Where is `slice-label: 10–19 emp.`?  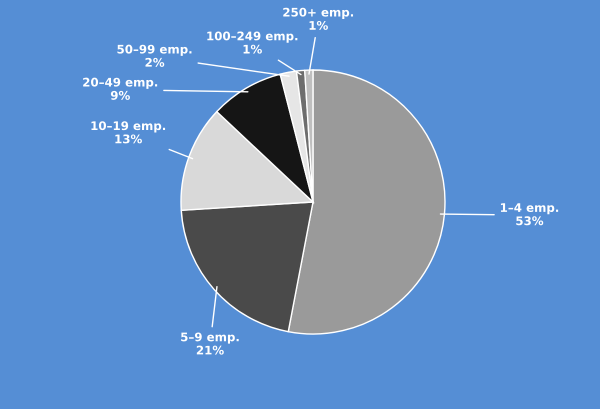 slice-label: 10–19 emp. is located at coordinates (128, 126).